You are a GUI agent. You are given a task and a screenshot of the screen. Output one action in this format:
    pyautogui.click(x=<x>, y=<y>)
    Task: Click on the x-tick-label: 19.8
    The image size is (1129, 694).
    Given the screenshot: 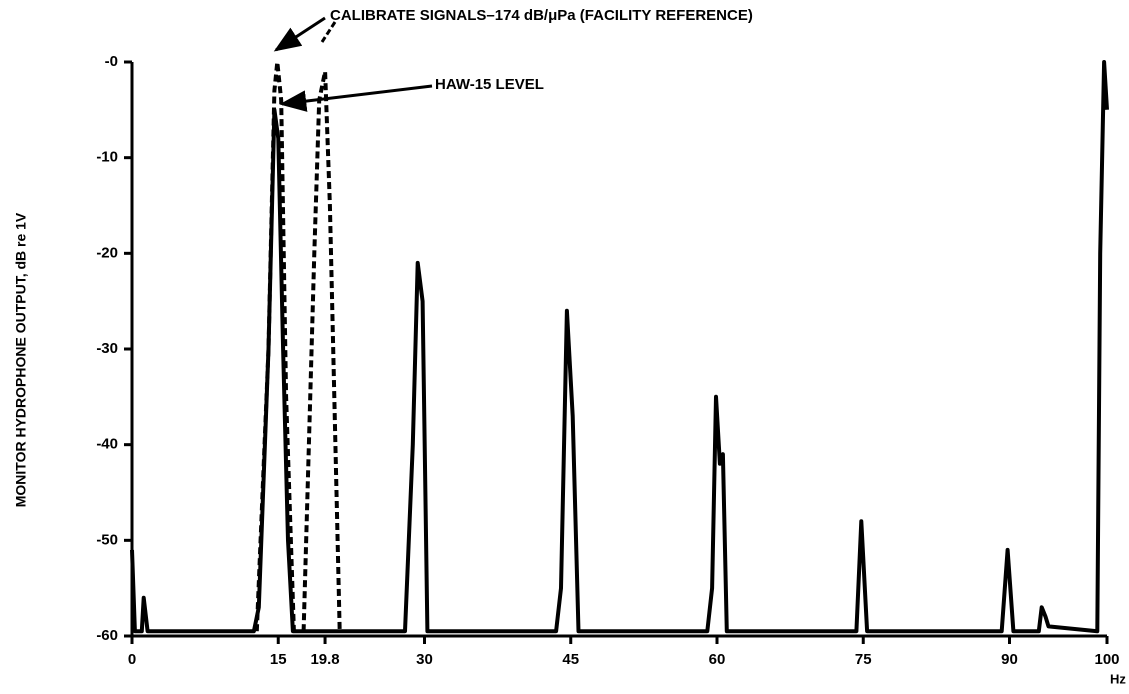 What is the action you would take?
    pyautogui.click(x=324, y=659)
    